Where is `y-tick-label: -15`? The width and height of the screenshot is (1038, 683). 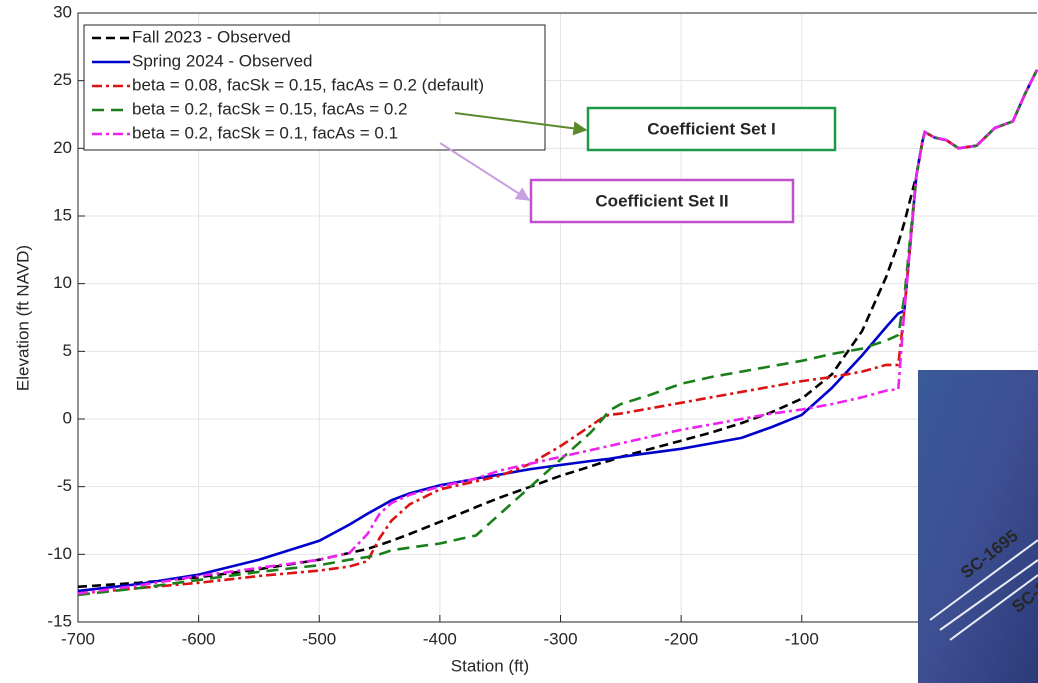 y-tick-label: -15 is located at coordinates (59, 620).